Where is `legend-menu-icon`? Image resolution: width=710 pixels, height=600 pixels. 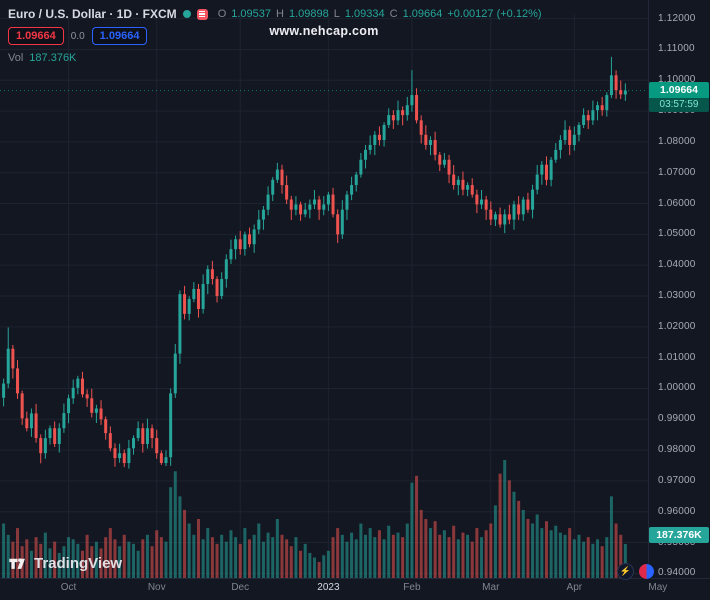
legend-menu-icon is located at coordinates (202, 14).